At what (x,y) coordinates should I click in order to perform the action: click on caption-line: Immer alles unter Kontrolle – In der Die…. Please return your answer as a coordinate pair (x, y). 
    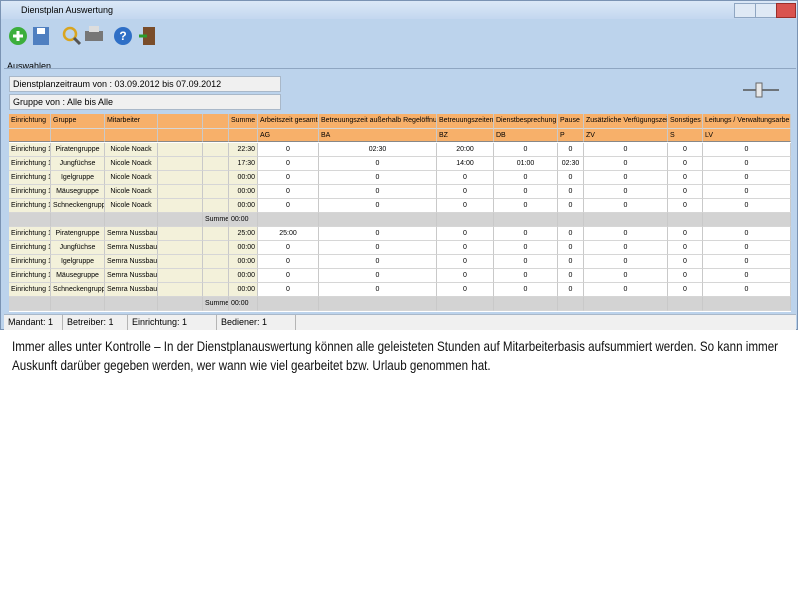
    Looking at the image, I should click on (395, 346).